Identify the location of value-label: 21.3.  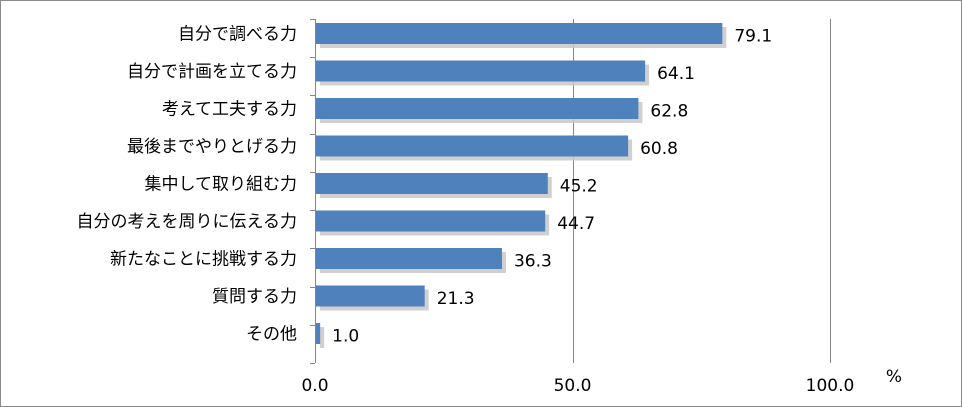
(456, 299).